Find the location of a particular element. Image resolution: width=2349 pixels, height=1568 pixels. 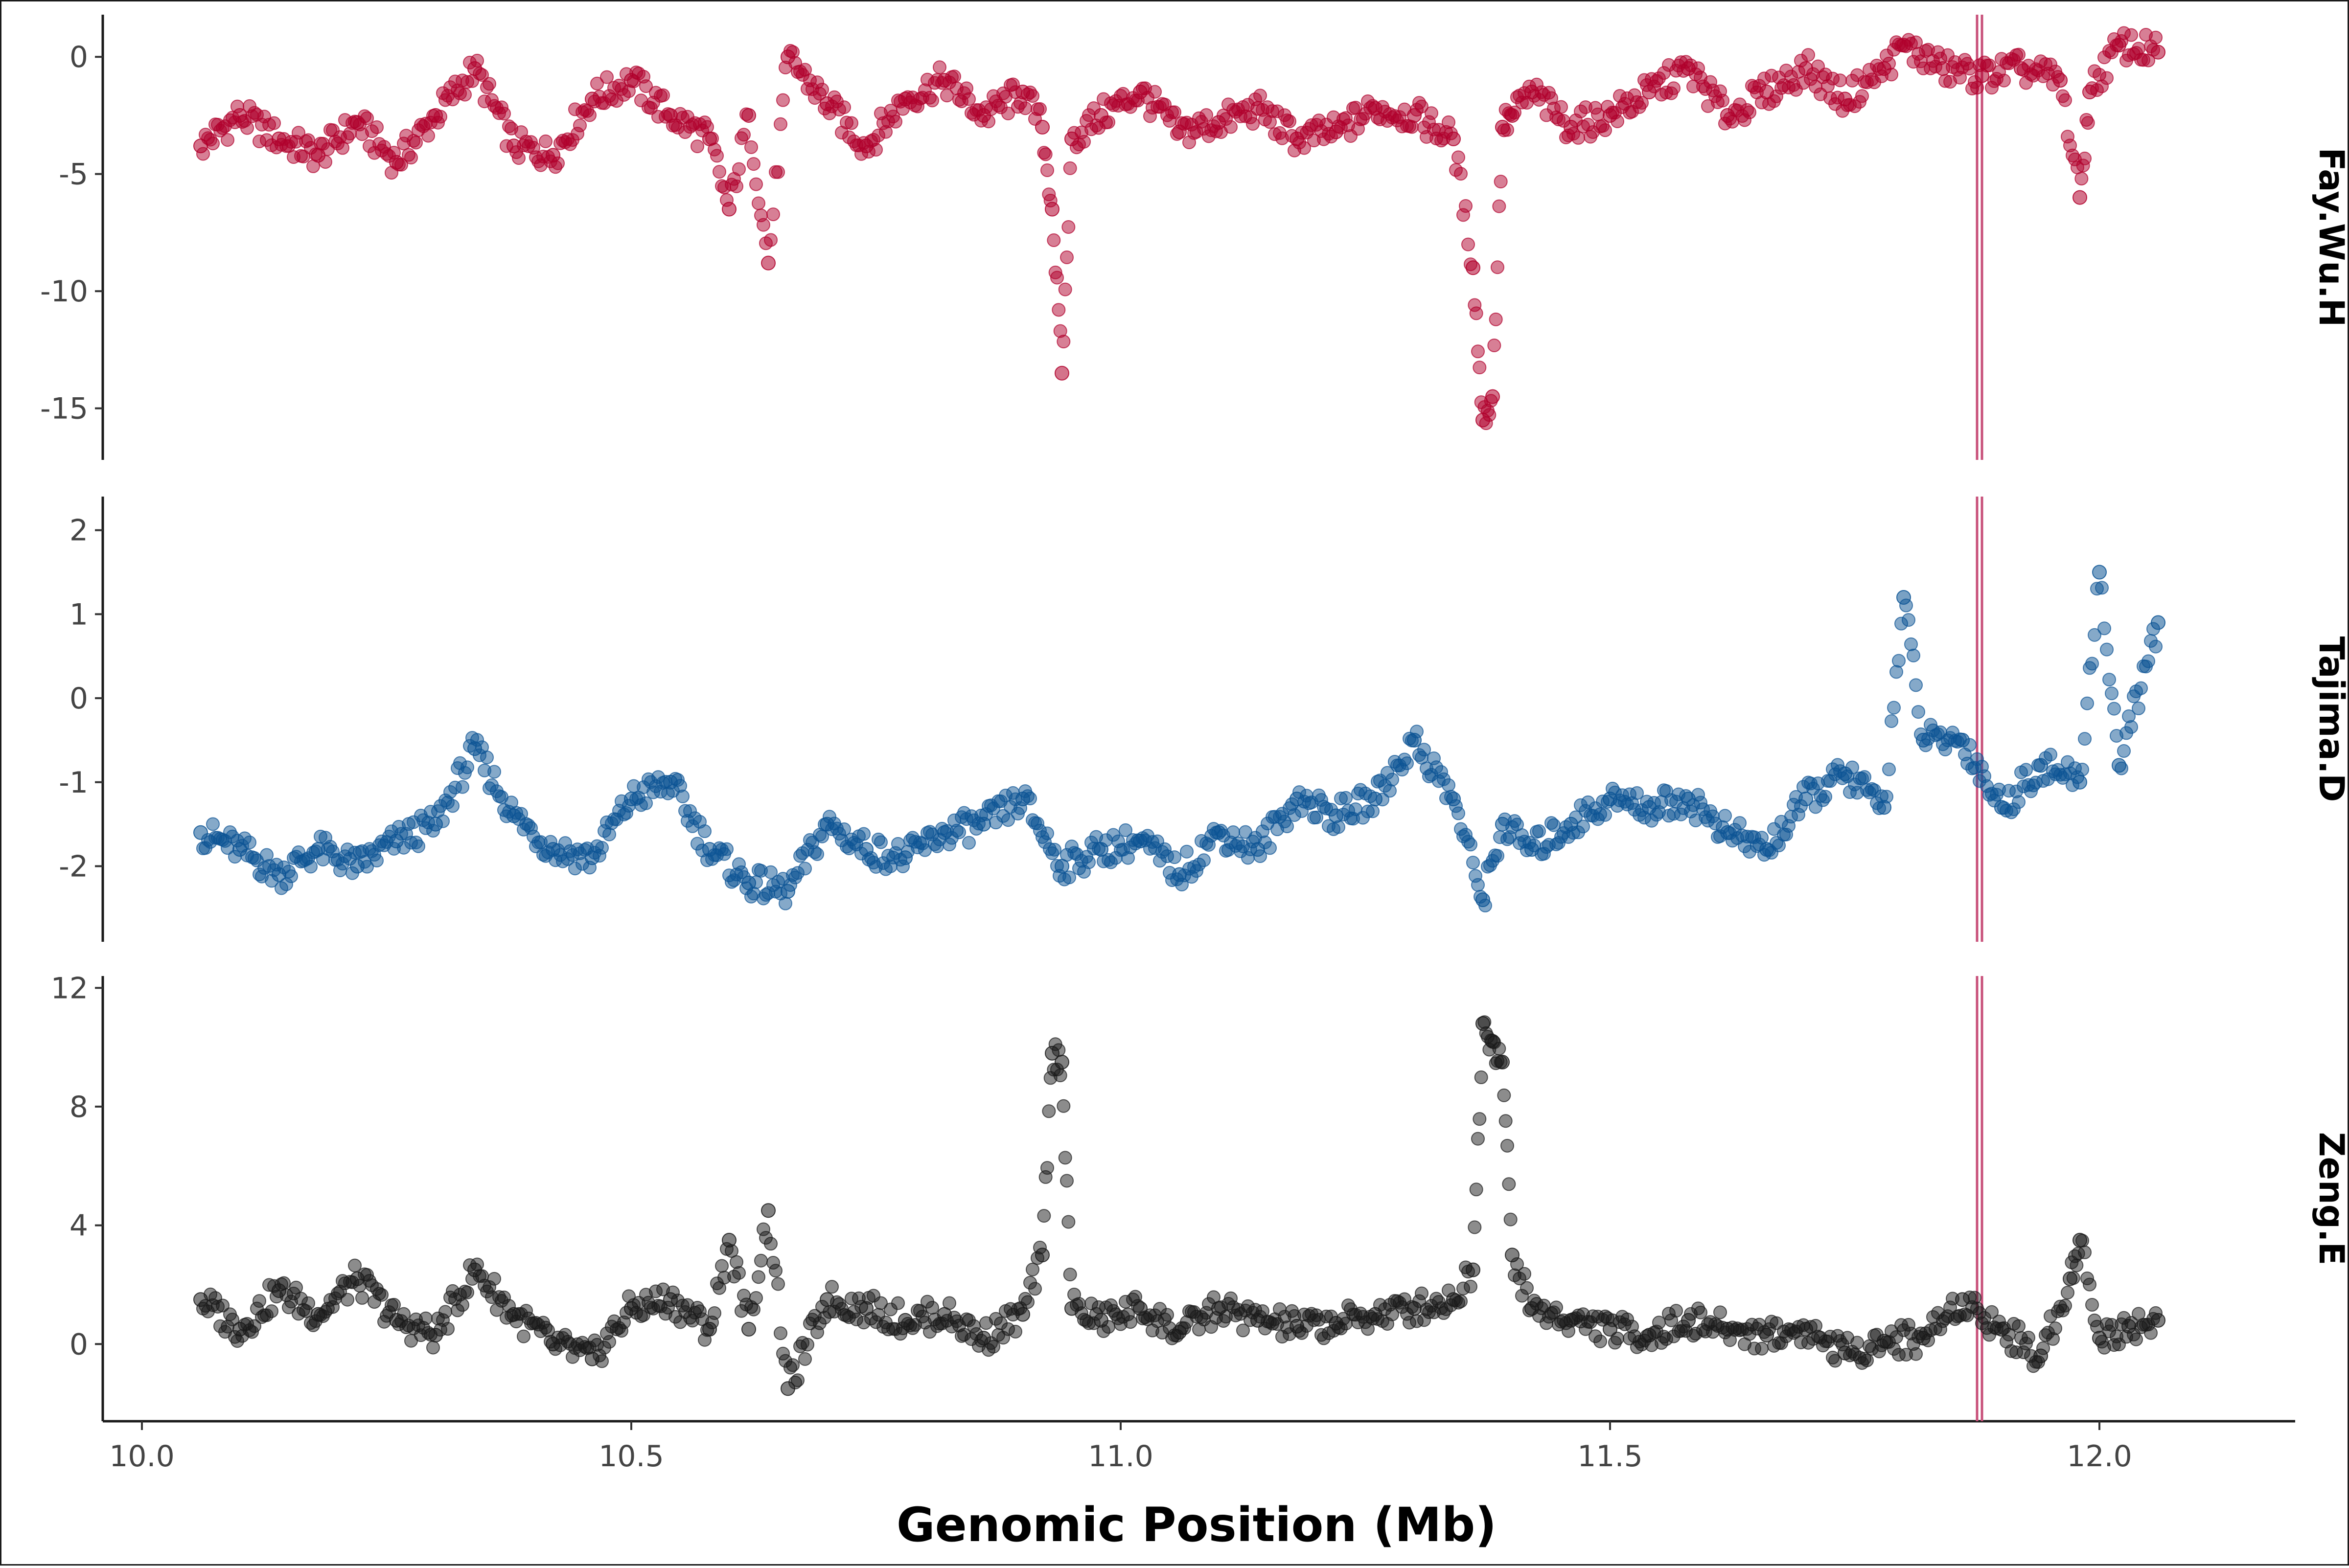

y-tick-label: 0 is located at coordinates (78, 1345).